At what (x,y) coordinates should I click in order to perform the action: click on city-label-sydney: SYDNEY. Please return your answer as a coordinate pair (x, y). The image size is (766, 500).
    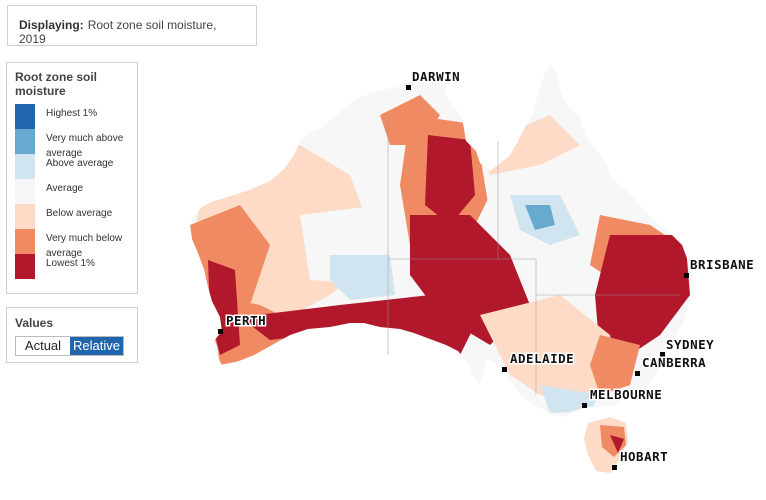
    Looking at the image, I should click on (690, 344).